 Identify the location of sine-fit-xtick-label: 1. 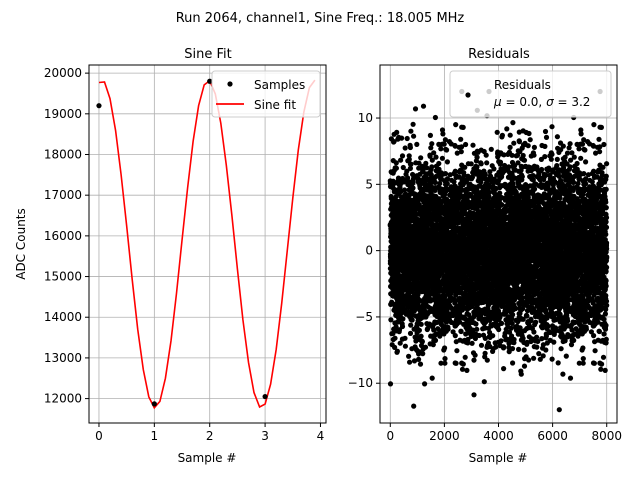
(155, 436).